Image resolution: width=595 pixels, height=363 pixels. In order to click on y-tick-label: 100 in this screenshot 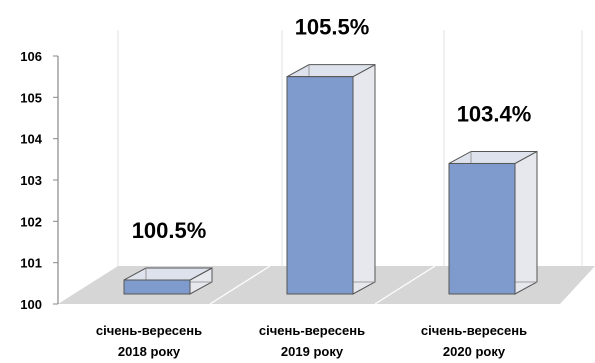, I will do `click(31, 304)`.